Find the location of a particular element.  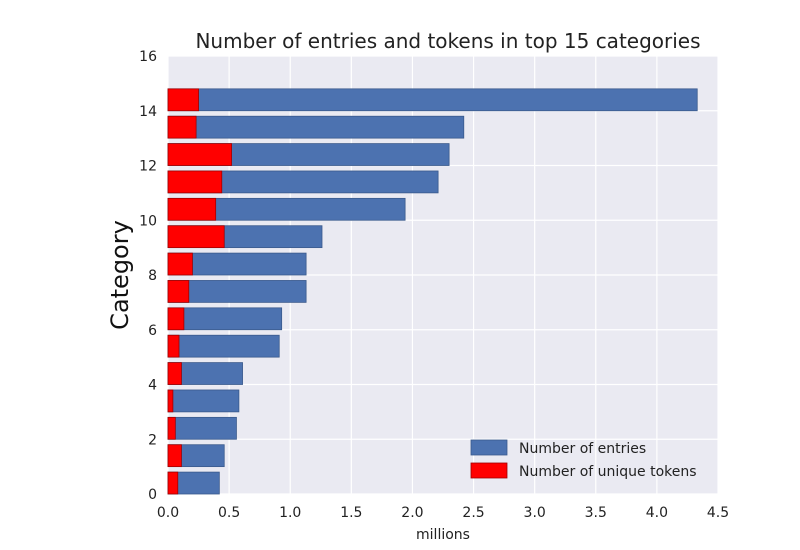

y-tick-label: 2 is located at coordinates (152, 440).